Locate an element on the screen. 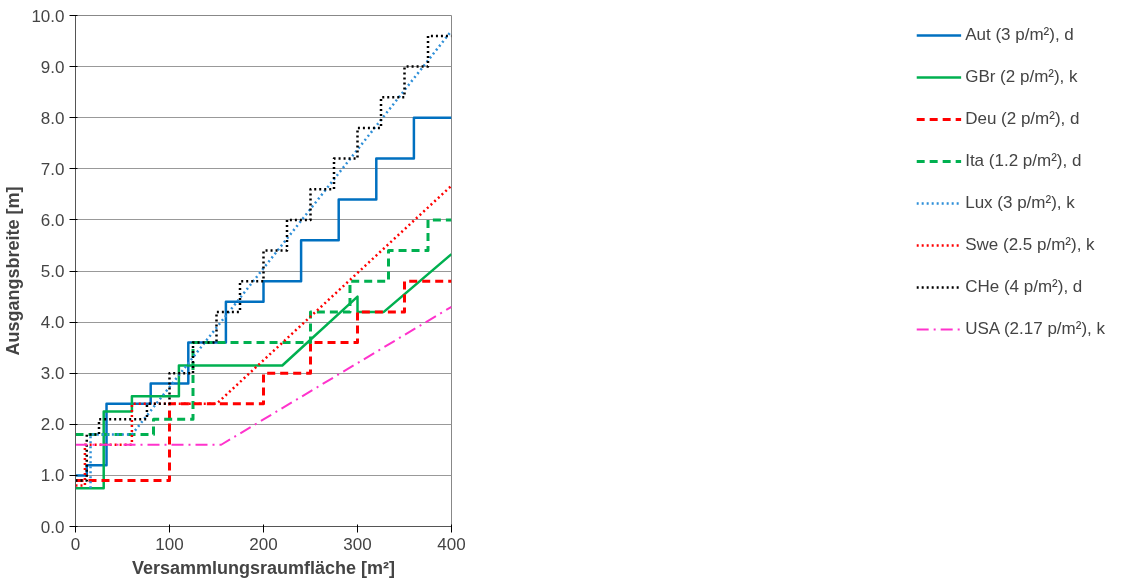 This screenshot has height=585, width=1123. x-tick-label: 200 is located at coordinates (263, 544).